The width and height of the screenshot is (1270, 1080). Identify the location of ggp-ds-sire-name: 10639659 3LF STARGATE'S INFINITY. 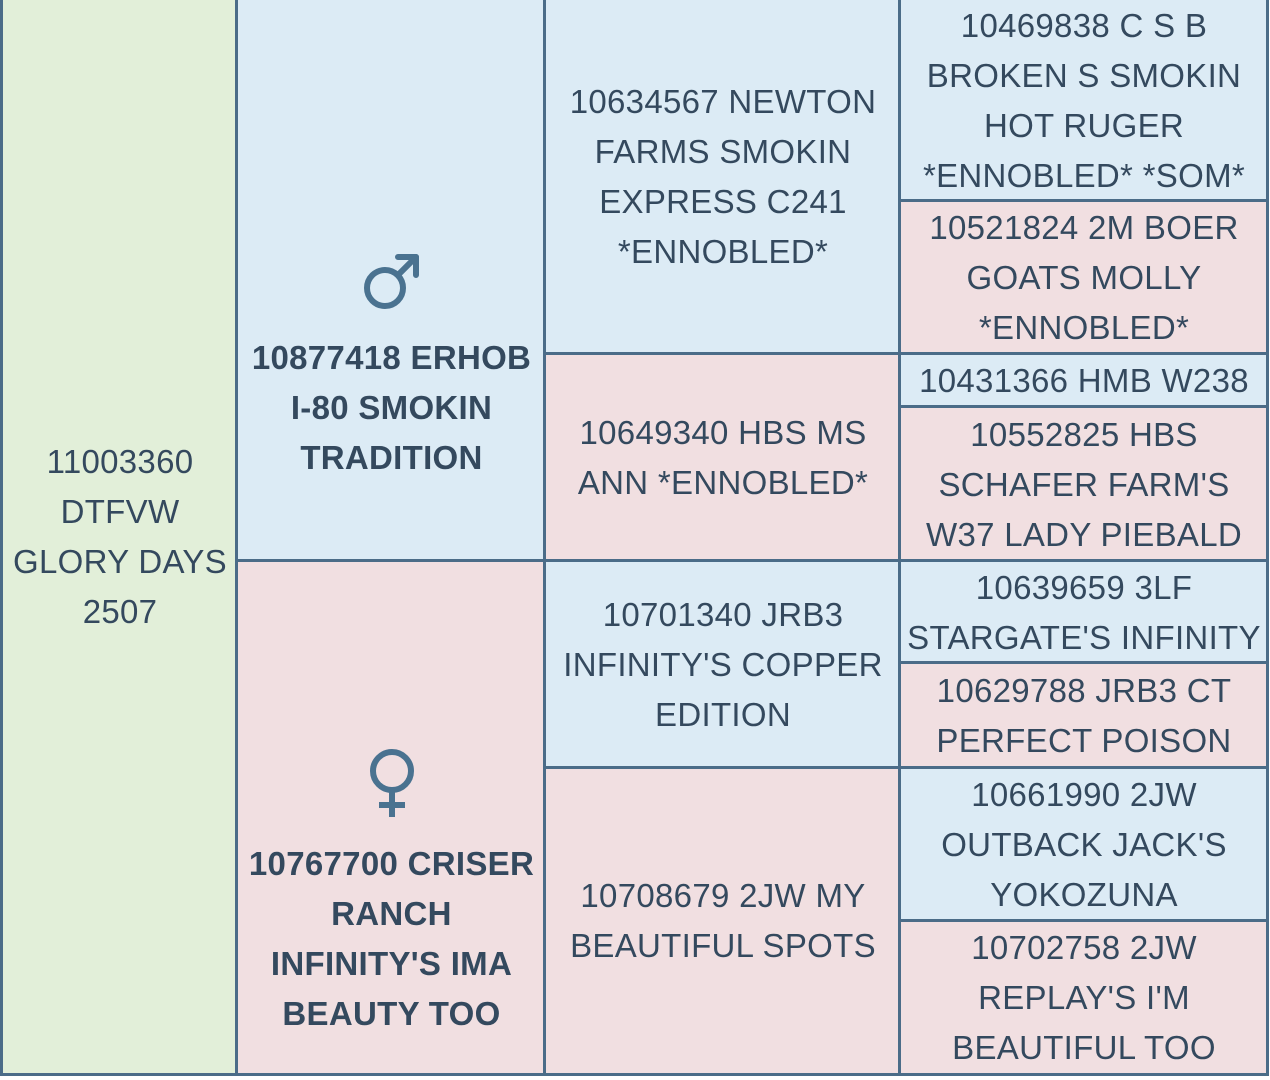
(1084, 612).